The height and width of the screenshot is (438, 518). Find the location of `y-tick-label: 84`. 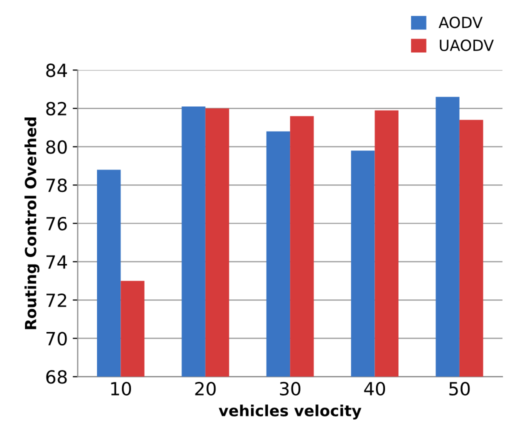

y-tick-label: 84 is located at coordinates (56, 71).